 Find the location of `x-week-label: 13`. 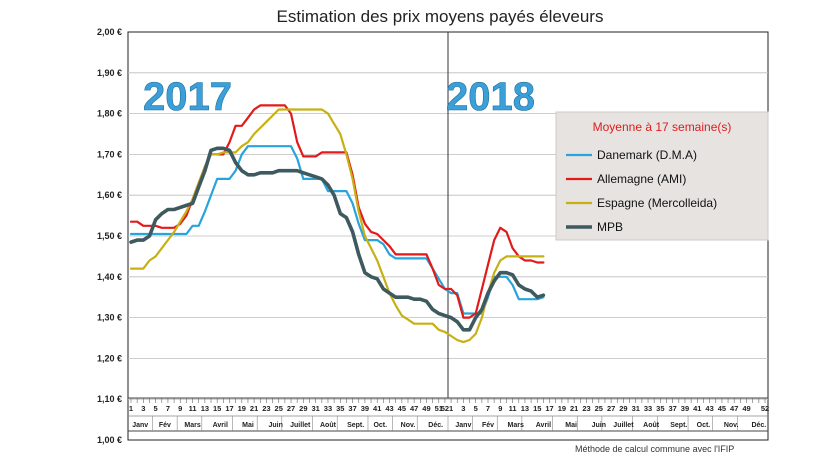

x-week-label: 13 is located at coordinates (205, 408).